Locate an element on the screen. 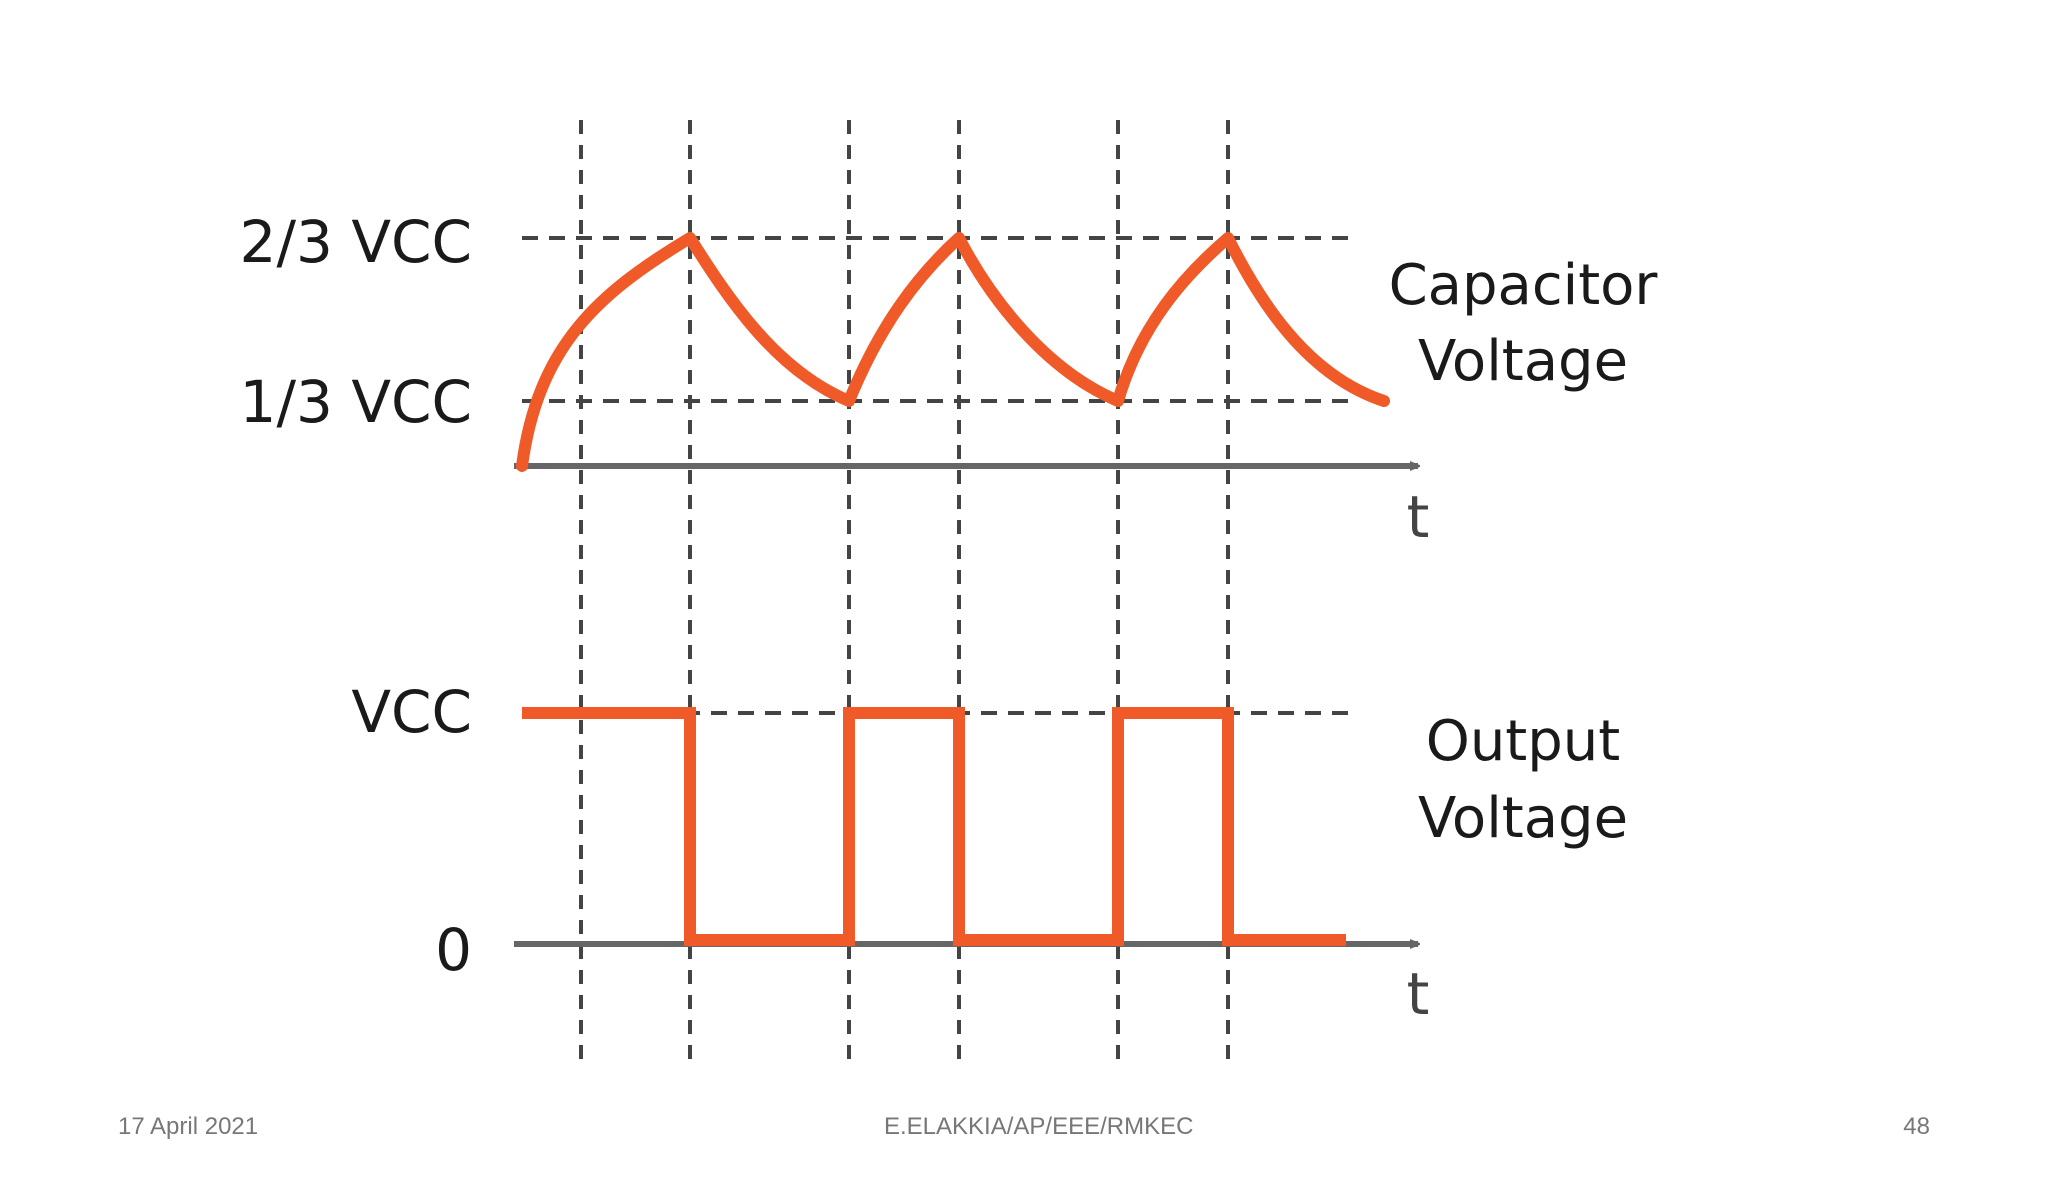 The height and width of the screenshot is (1182, 2048). capacitor-voltage-label-line-1: Capacitor is located at coordinates (1524, 285).